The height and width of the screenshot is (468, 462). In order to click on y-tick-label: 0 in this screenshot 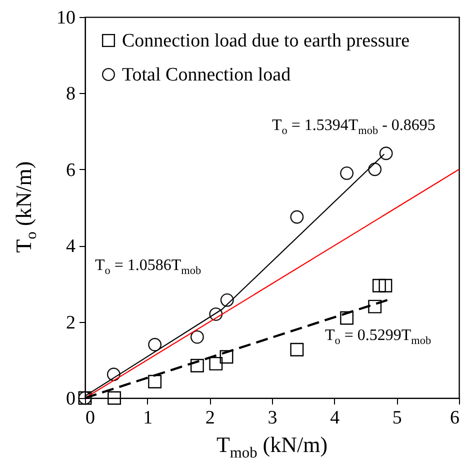, I will do `click(71, 399)`.